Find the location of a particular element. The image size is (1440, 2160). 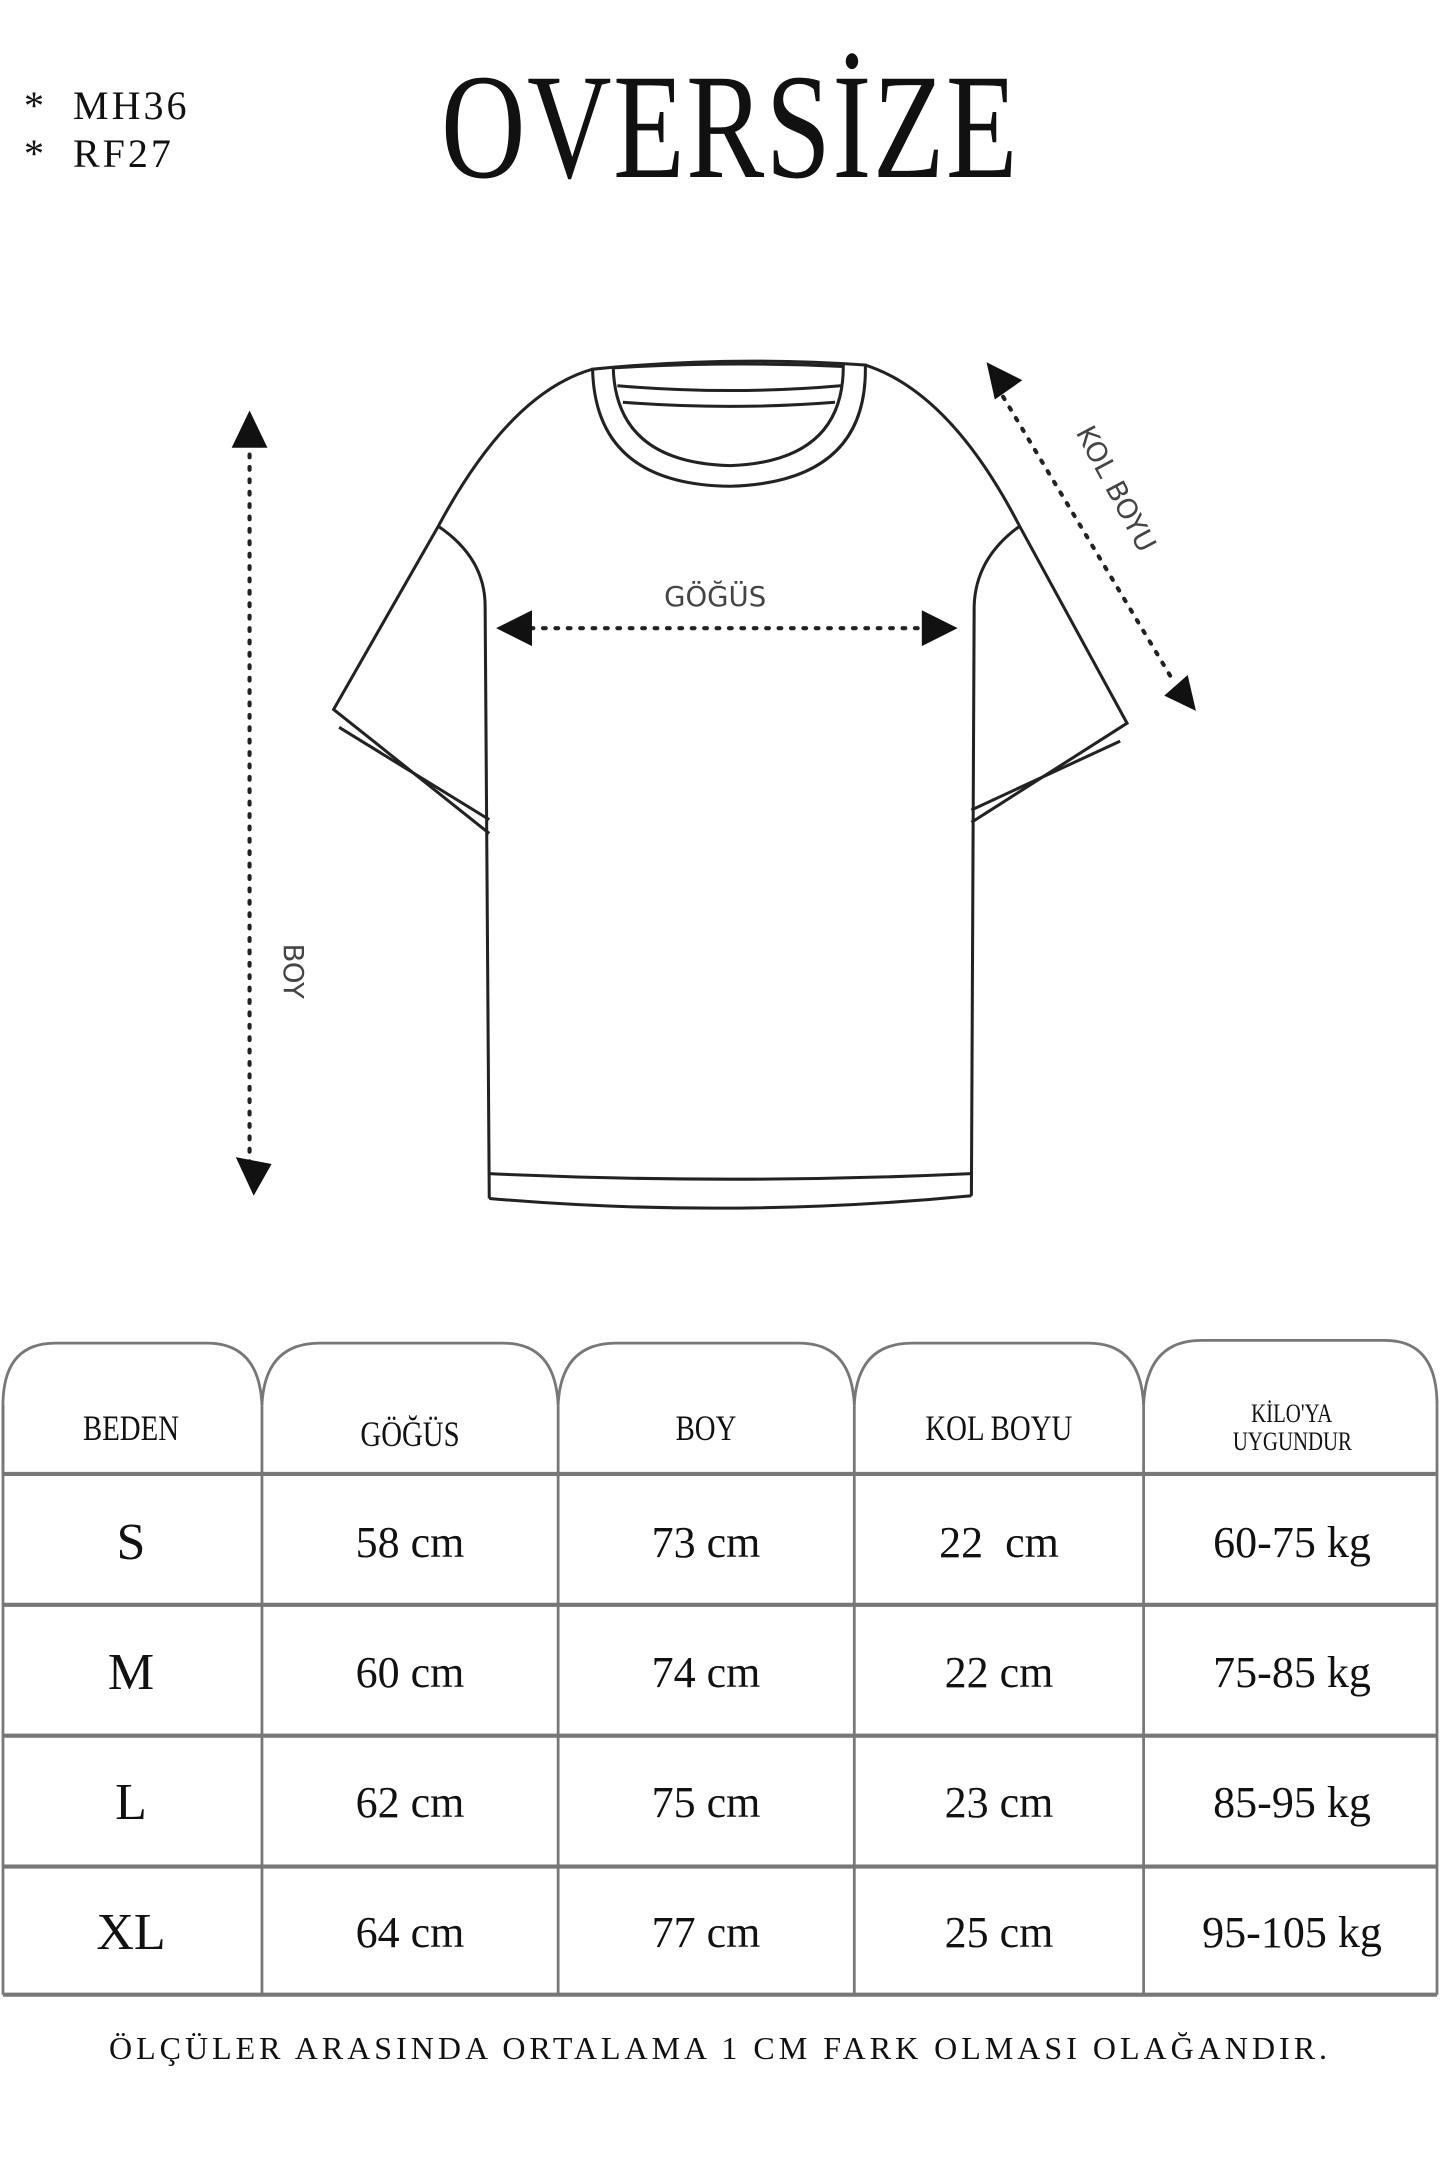

sleeve-cell: 25 cm is located at coordinates (999, 1932).